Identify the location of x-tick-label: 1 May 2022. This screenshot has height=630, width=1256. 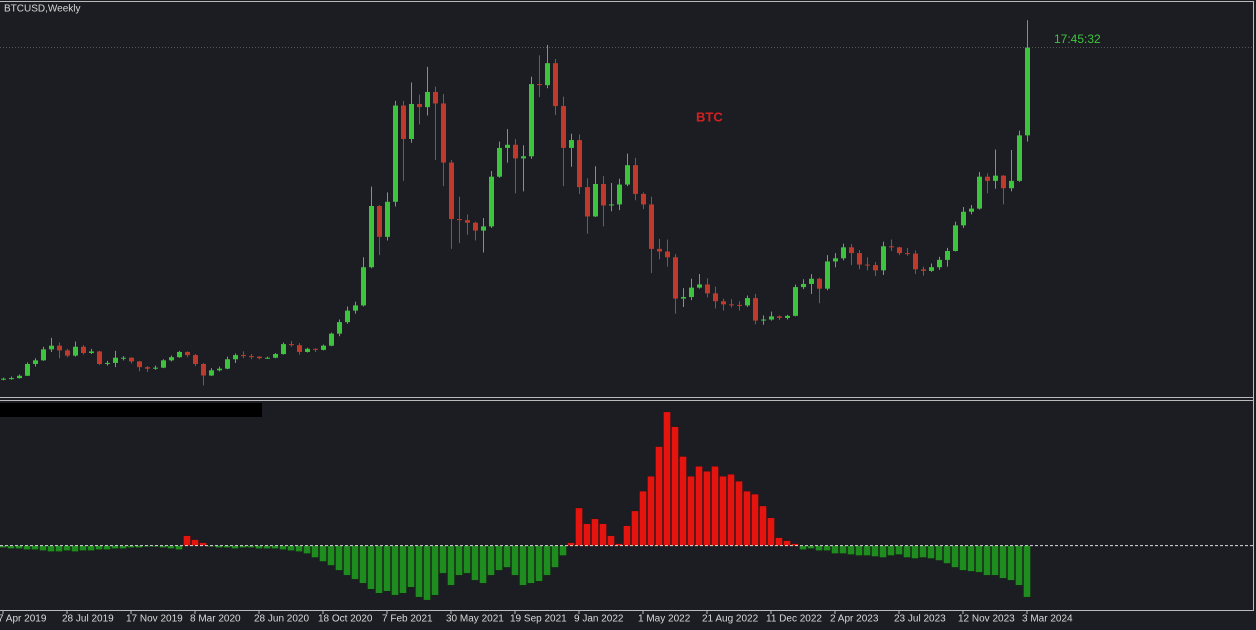
(664, 619).